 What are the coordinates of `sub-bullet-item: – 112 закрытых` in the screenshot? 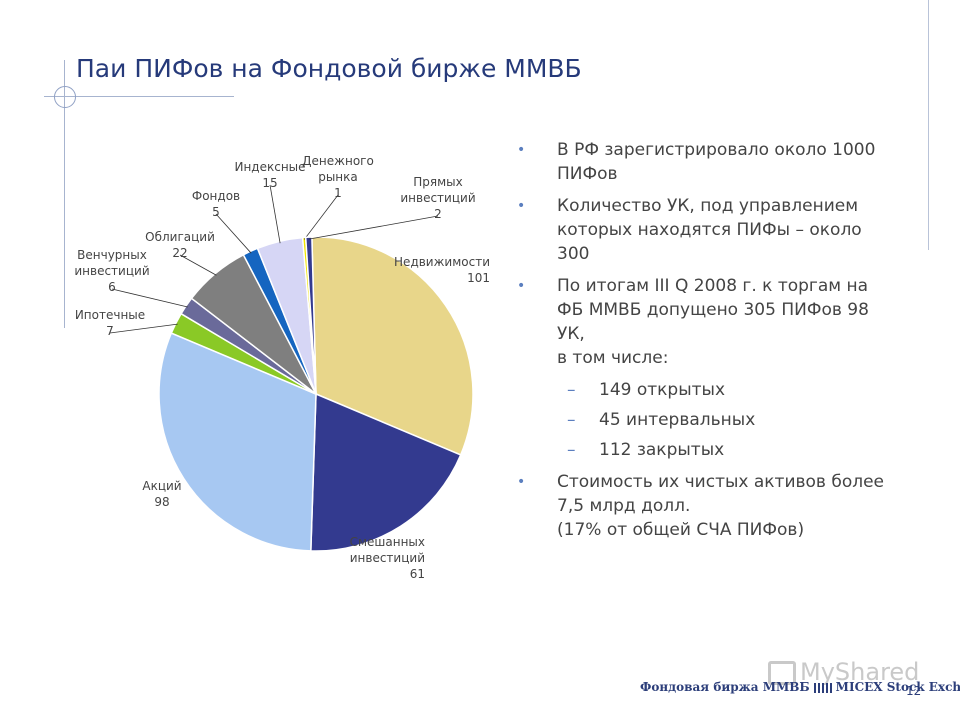 It's located at (717, 450).